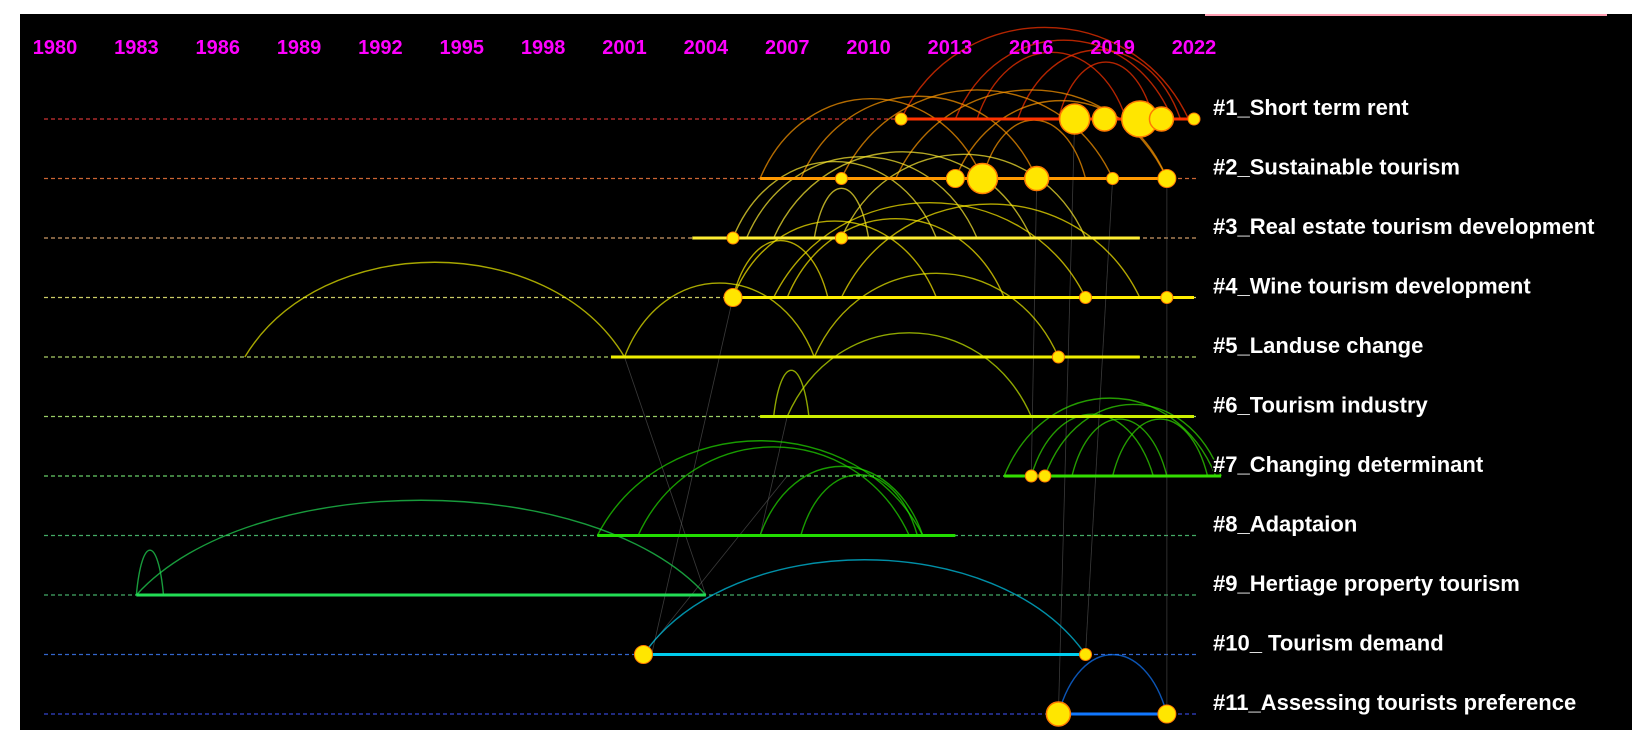  Describe the element at coordinates (1112, 48) in the screenshot. I see `year-tick-label: 2019` at that location.